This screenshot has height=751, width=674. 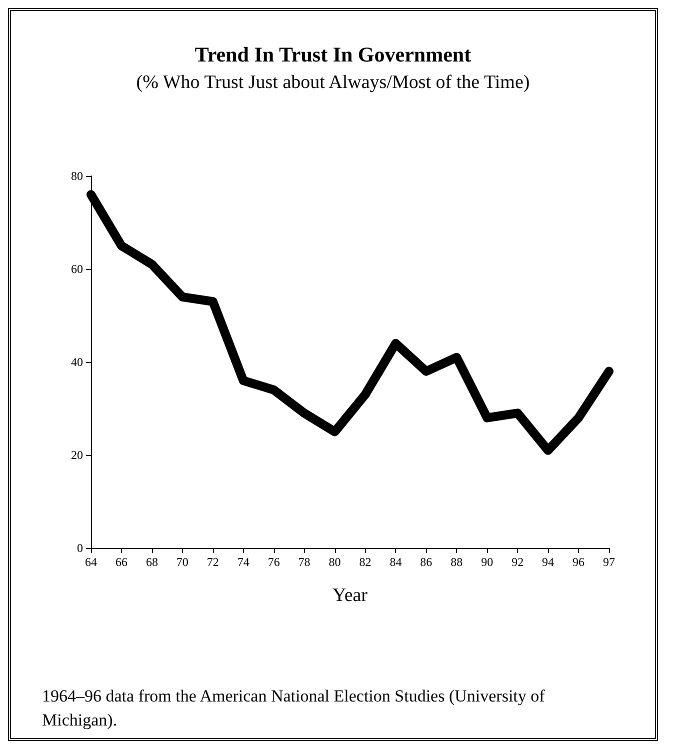 What do you see at coordinates (304, 562) in the screenshot?
I see `x-tick-label: 78` at bounding box center [304, 562].